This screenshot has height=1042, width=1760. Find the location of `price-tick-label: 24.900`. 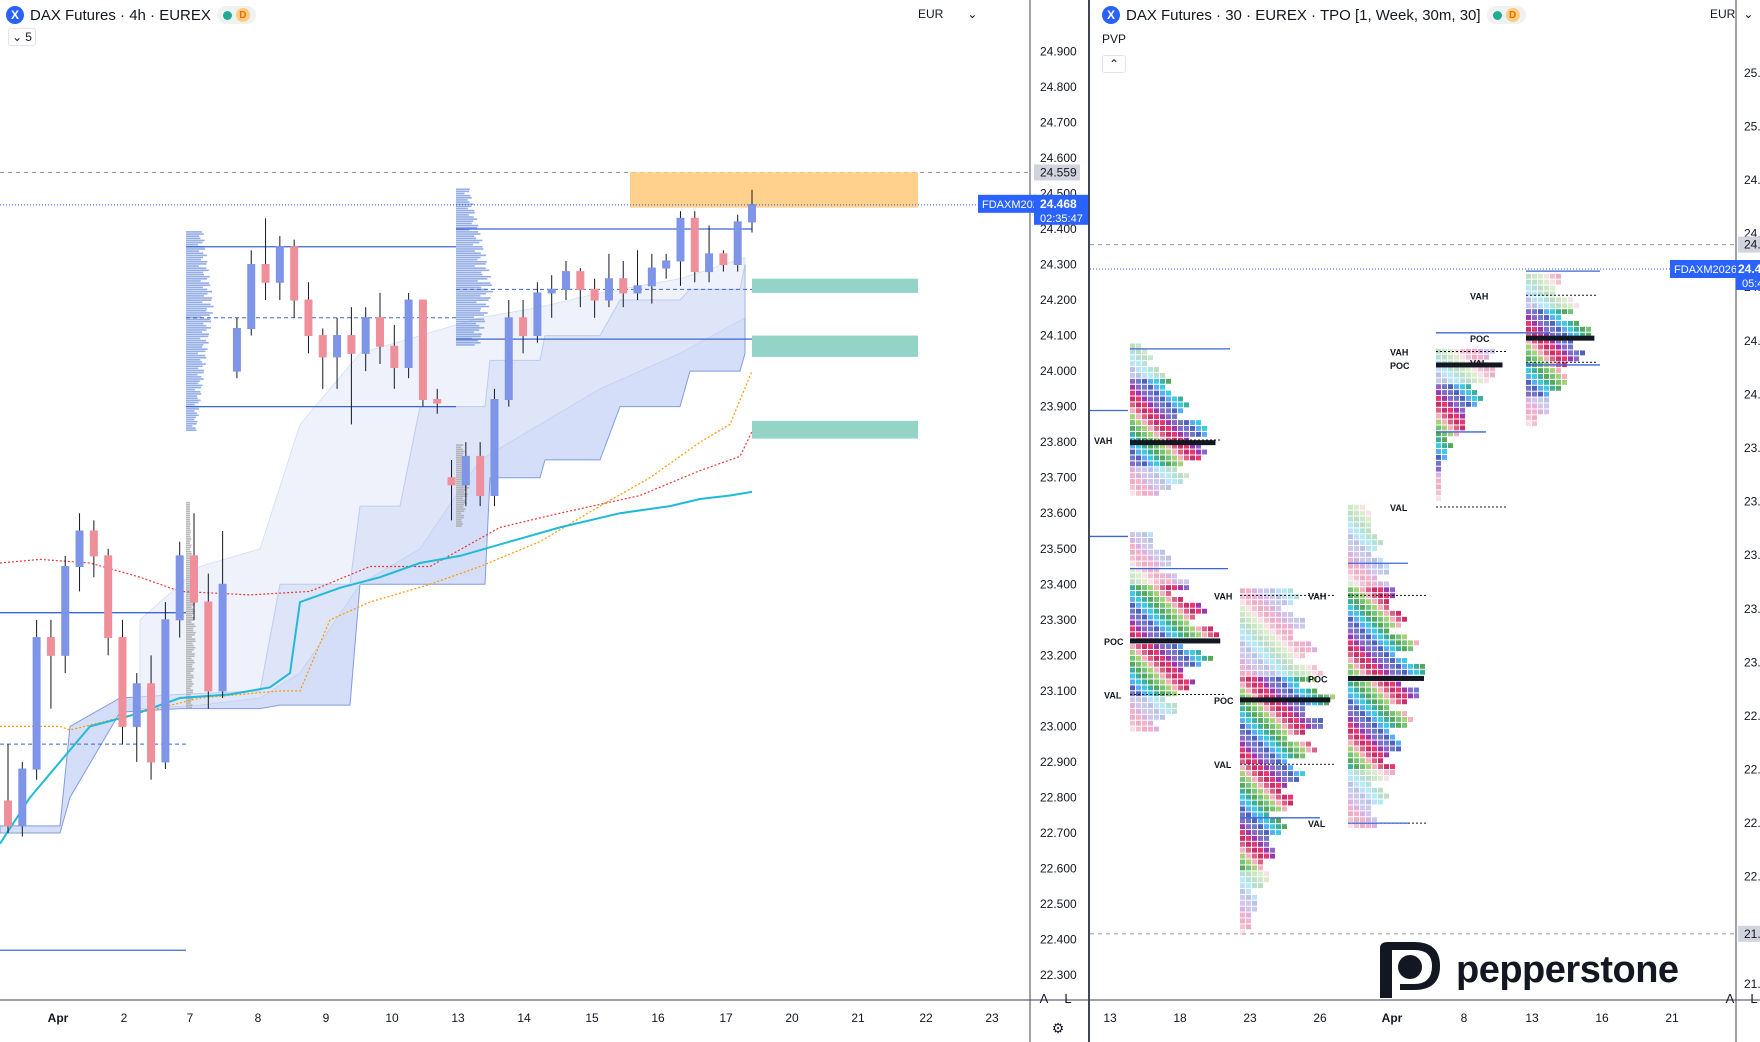

price-tick-label: 24.900 is located at coordinates (1058, 51).